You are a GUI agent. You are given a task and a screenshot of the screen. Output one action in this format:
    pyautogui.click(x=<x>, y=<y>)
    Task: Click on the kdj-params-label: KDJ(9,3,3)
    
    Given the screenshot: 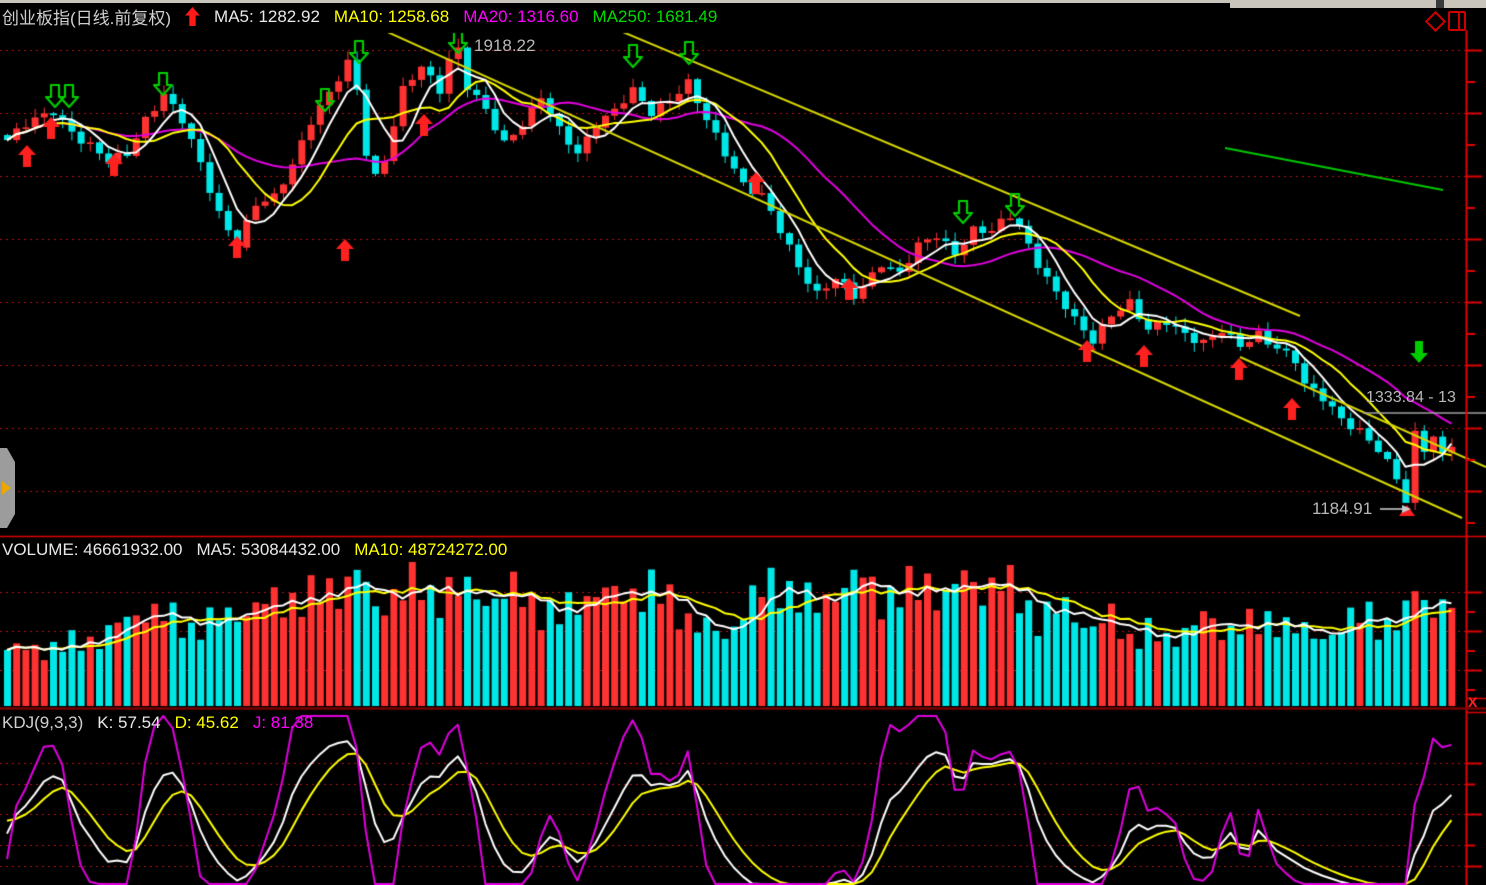 What is the action you would take?
    pyautogui.click(x=43, y=722)
    